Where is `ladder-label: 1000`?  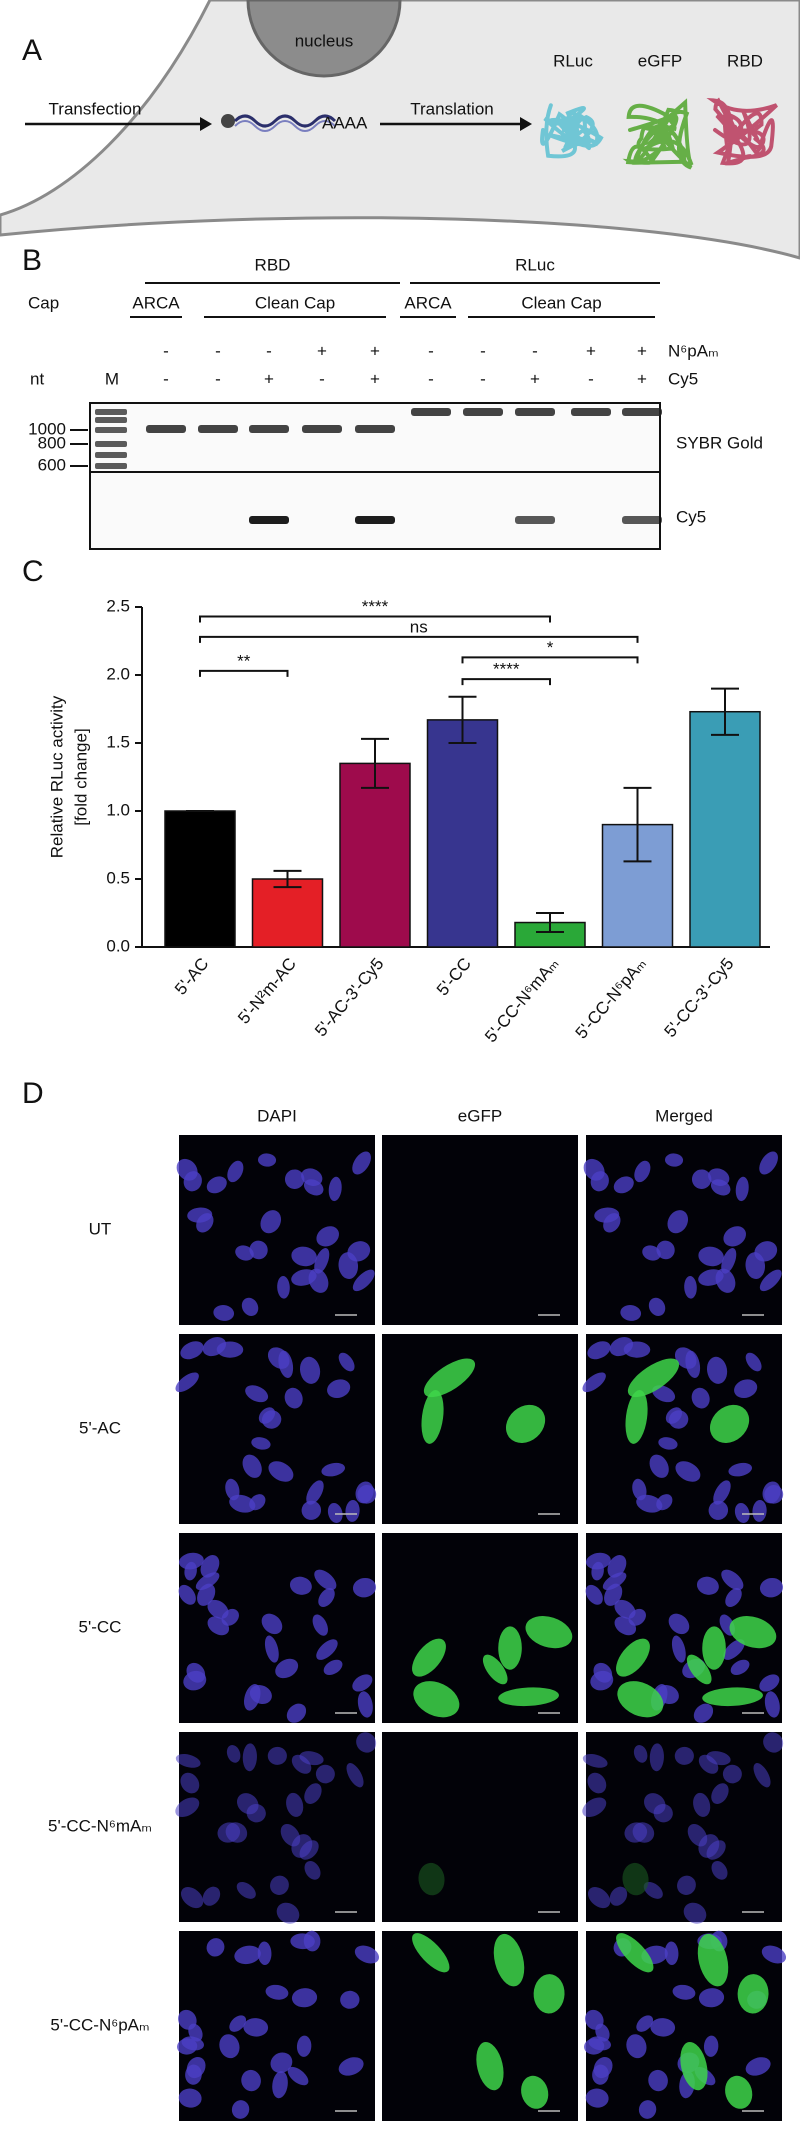
ladder-label: 1000 is located at coordinates (47, 428).